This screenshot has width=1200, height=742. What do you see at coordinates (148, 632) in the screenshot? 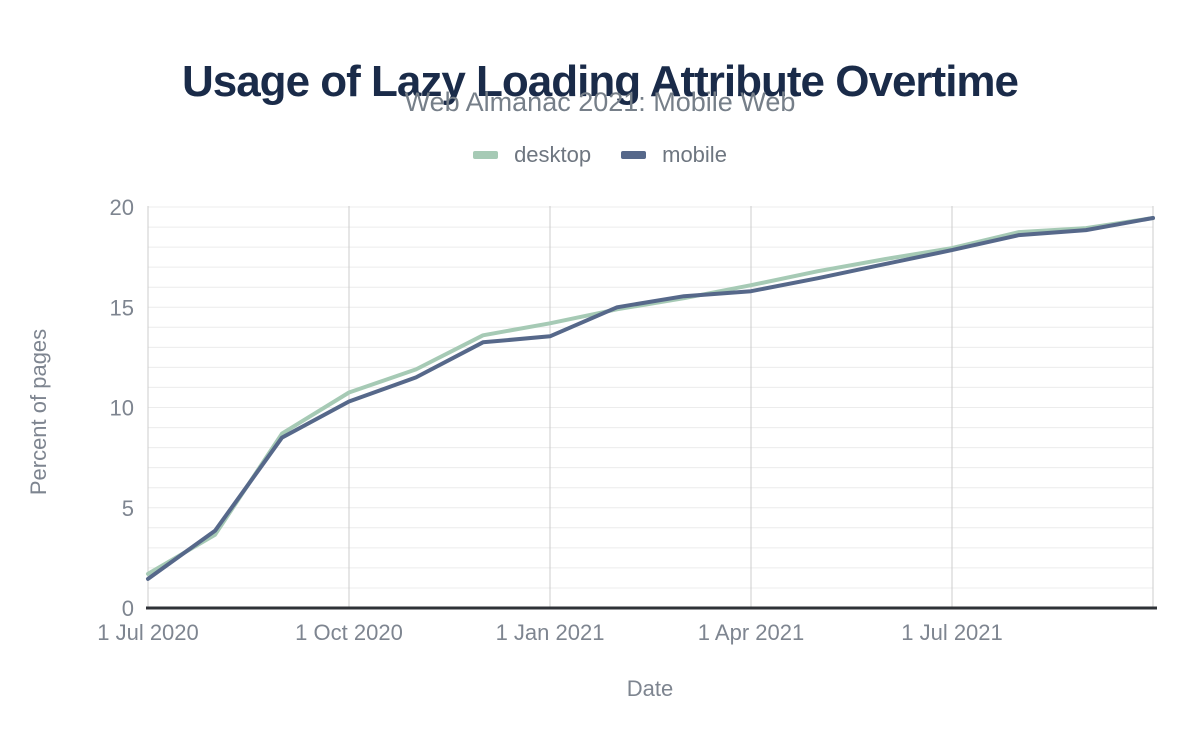
I see `x-tick-label: 1 Jul 2020` at bounding box center [148, 632].